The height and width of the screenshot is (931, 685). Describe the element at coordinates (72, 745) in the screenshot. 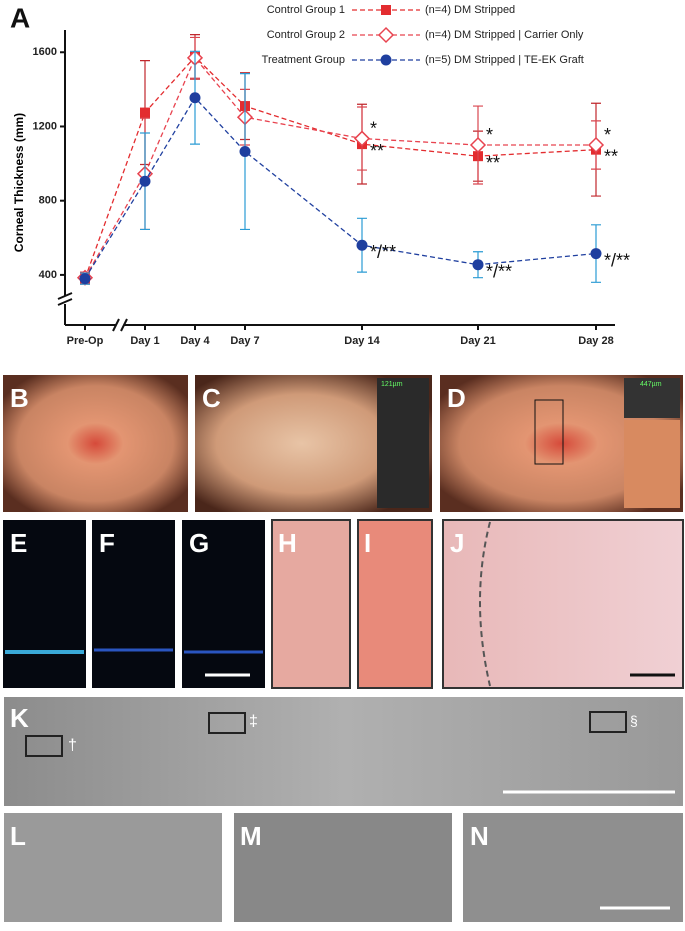

I see `marker: †` at that location.